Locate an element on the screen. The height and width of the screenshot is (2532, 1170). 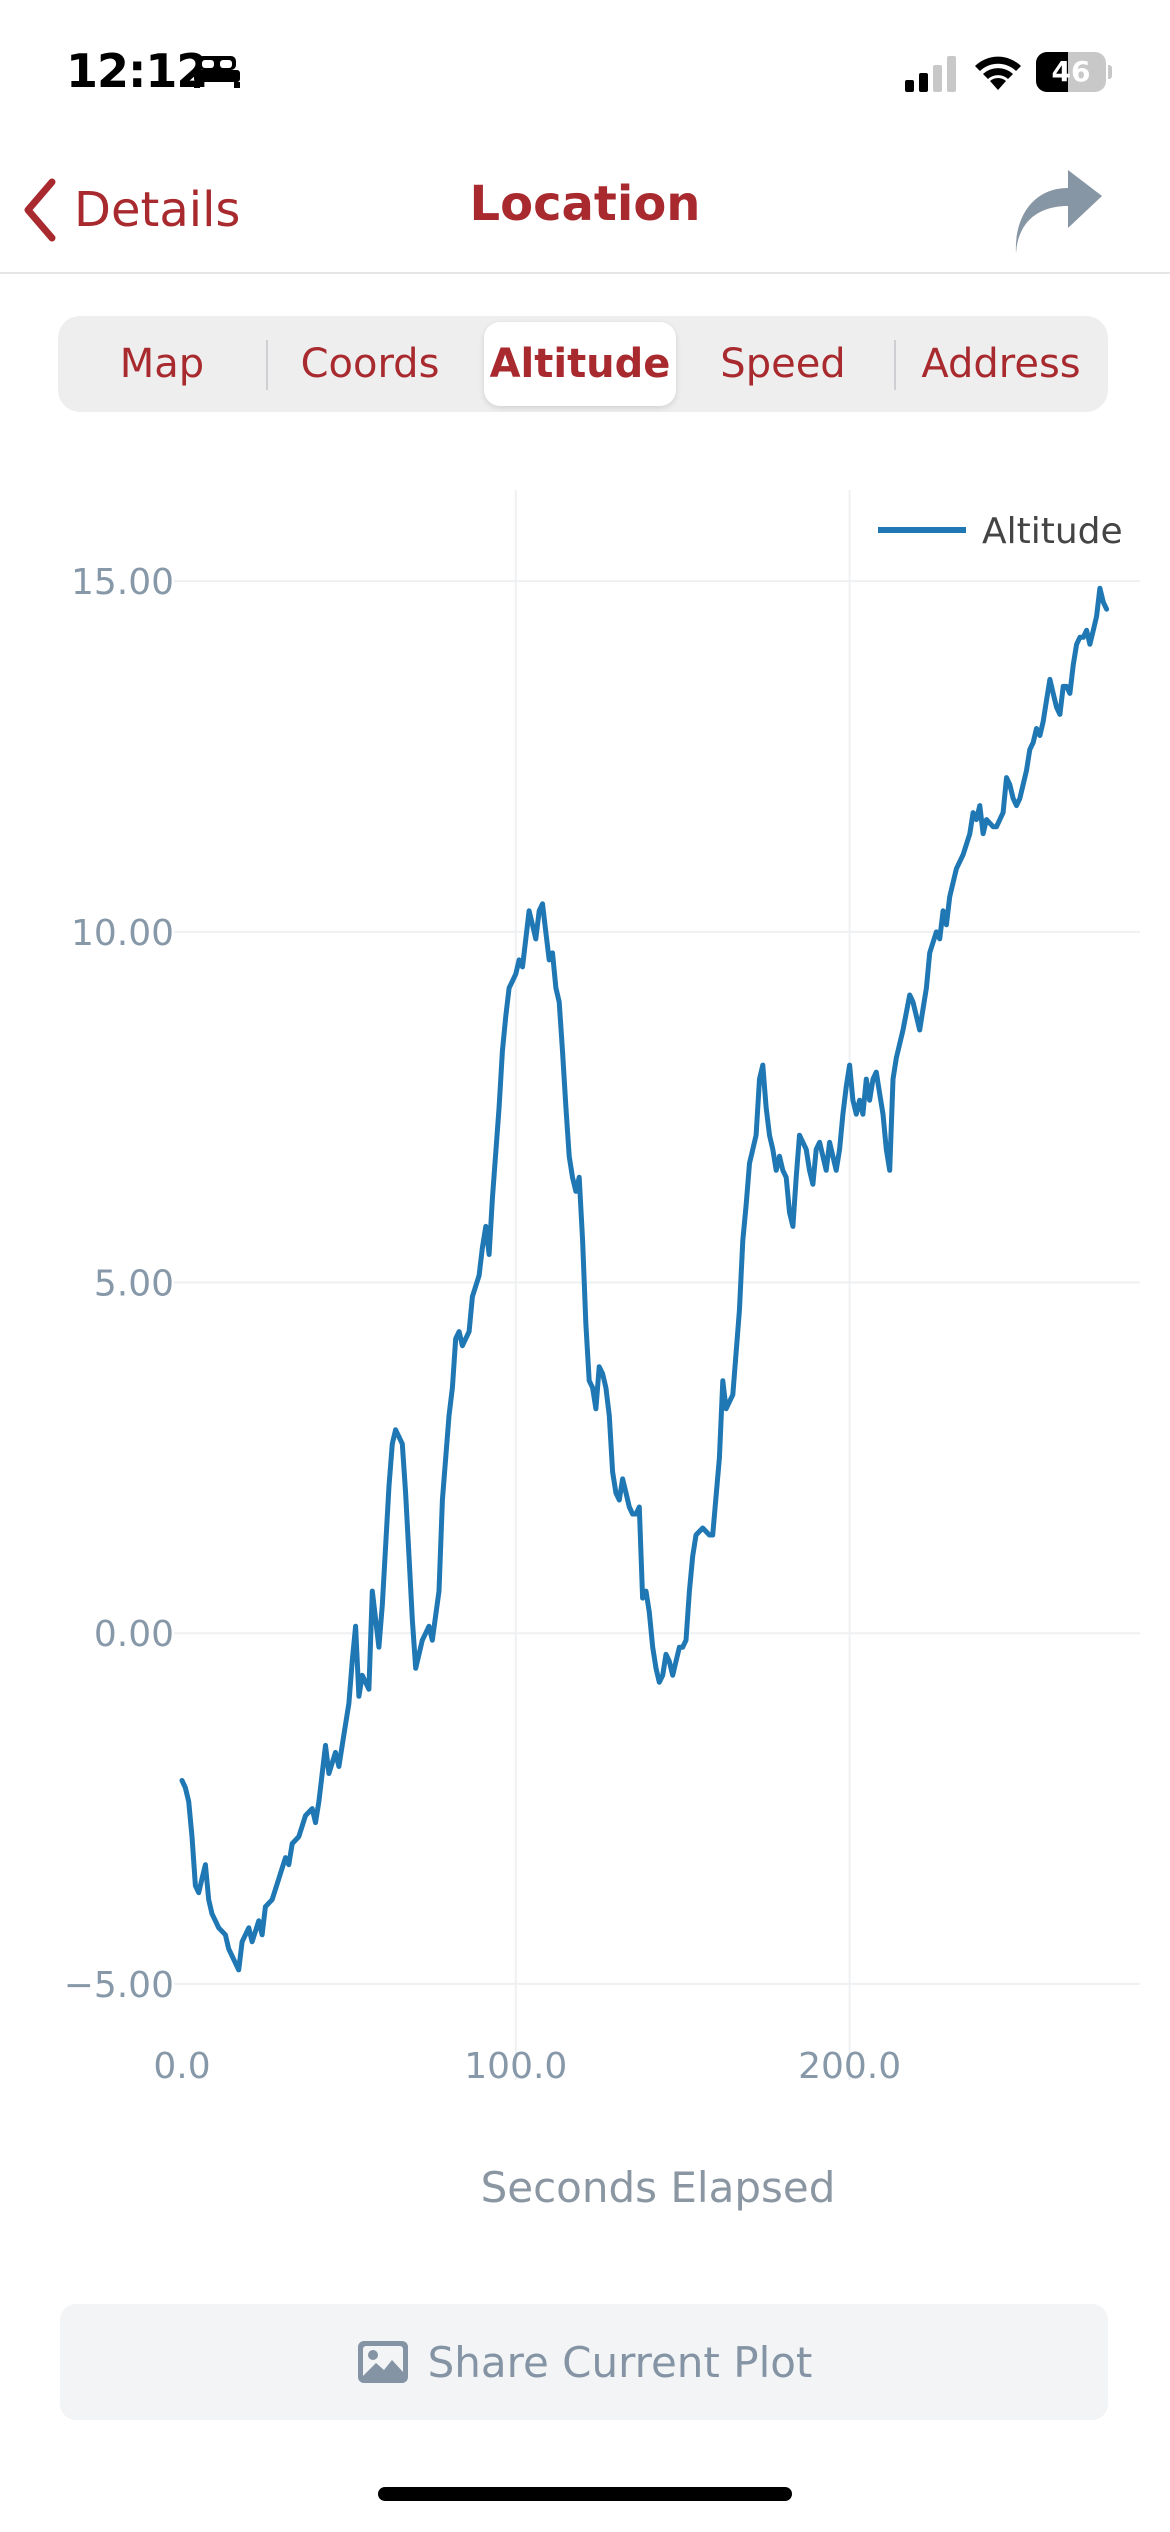
x-tick-label: 200.0 is located at coordinates (849, 2066).